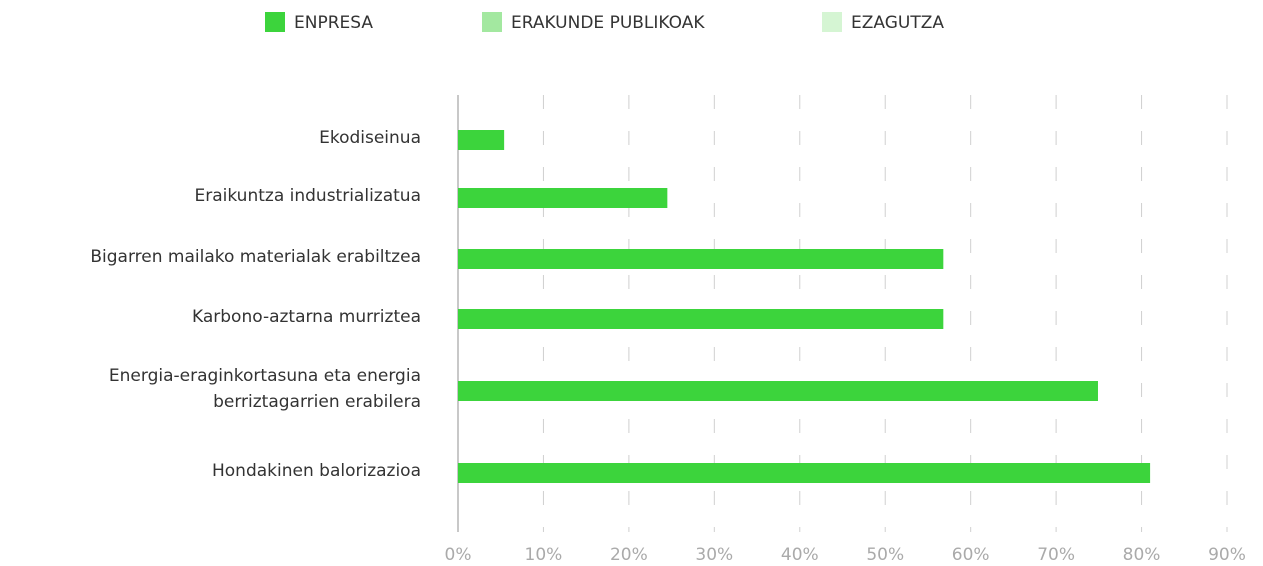  What do you see at coordinates (608, 23) in the screenshot?
I see `legend-label: ERAKUNDE PUBLIKOAK` at bounding box center [608, 23].